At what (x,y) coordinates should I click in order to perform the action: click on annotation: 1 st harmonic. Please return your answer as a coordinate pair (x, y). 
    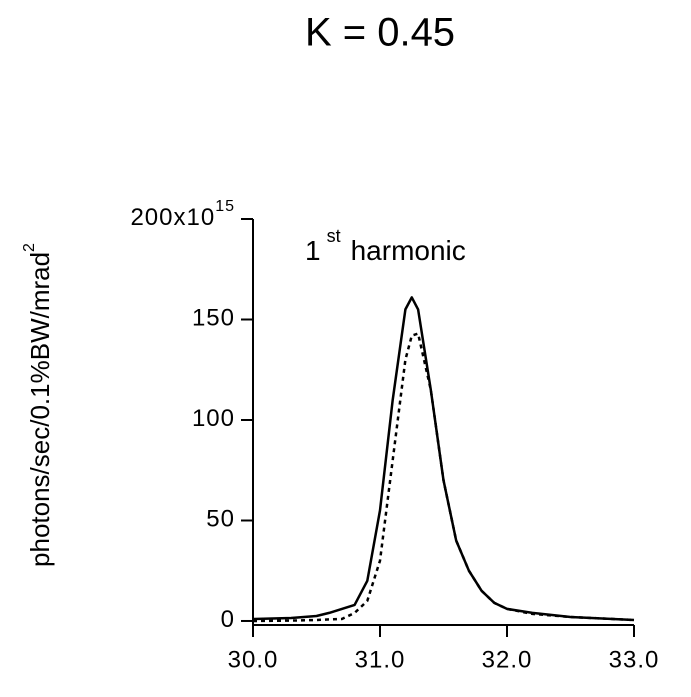
    Looking at the image, I should click on (385, 246).